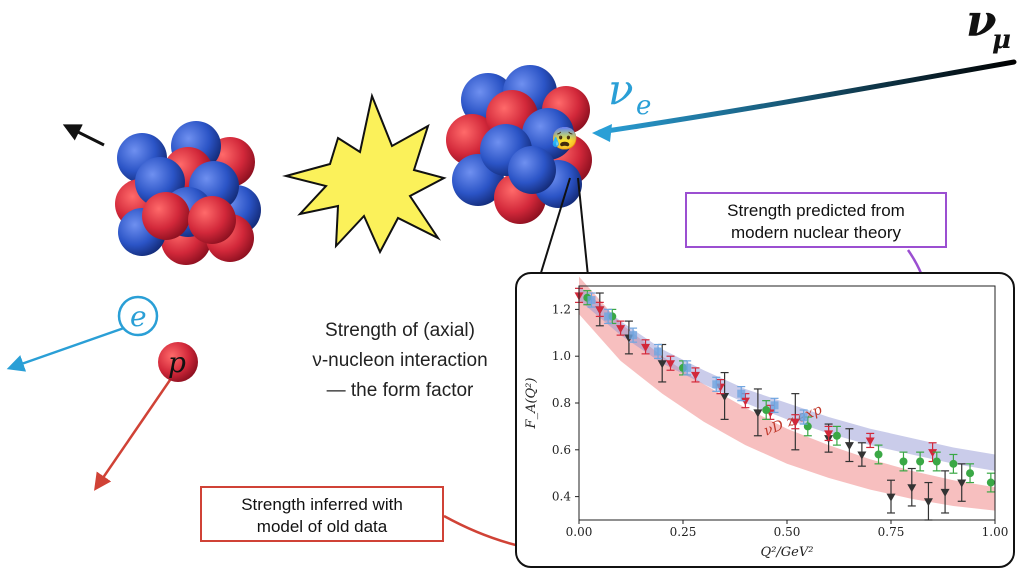 This screenshot has width=1024, height=575. Describe the element at coordinates (787, 378) in the screenshot. I see `band-theory` at that location.